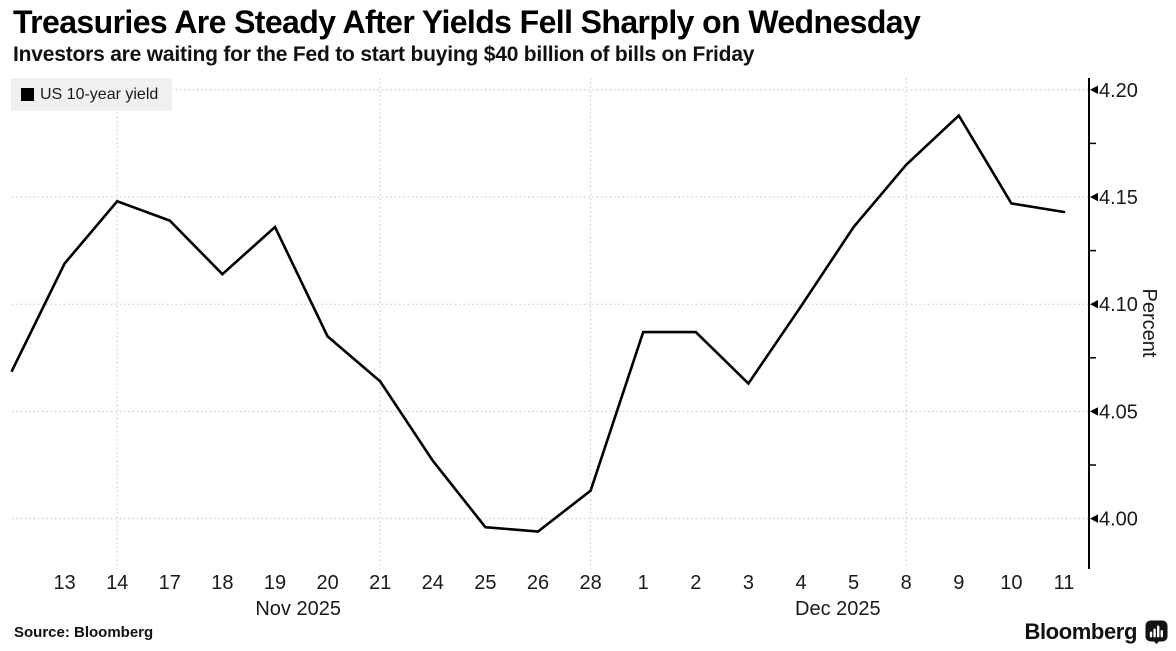 The height and width of the screenshot is (651, 1176). Describe the element at coordinates (485, 583) in the screenshot. I see `x-tick-label-nov-25: 25` at that location.